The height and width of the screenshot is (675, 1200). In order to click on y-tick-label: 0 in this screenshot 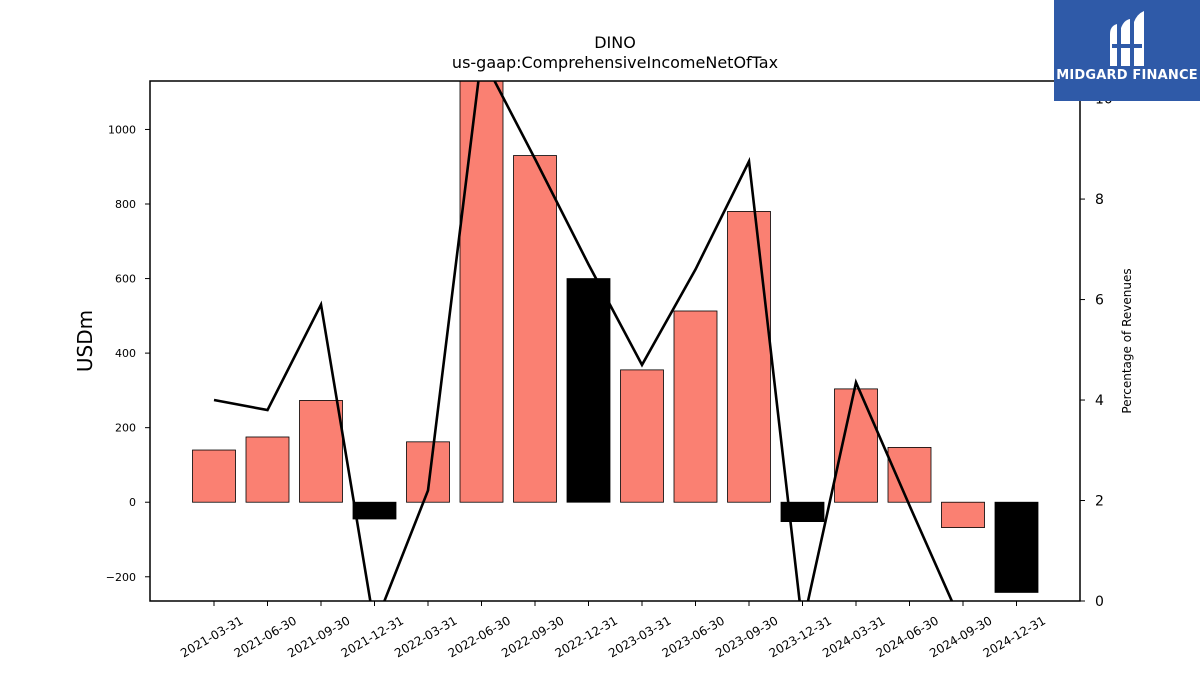, I will do `click(132, 502)`.